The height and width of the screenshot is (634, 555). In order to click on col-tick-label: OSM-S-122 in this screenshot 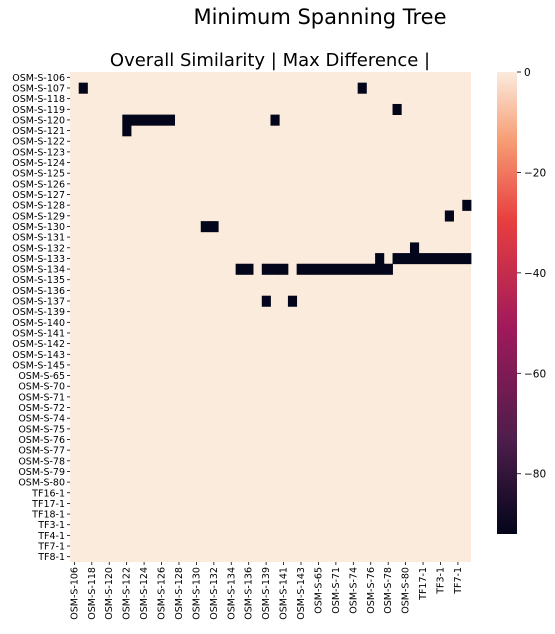, I will do `click(127, 593)`.